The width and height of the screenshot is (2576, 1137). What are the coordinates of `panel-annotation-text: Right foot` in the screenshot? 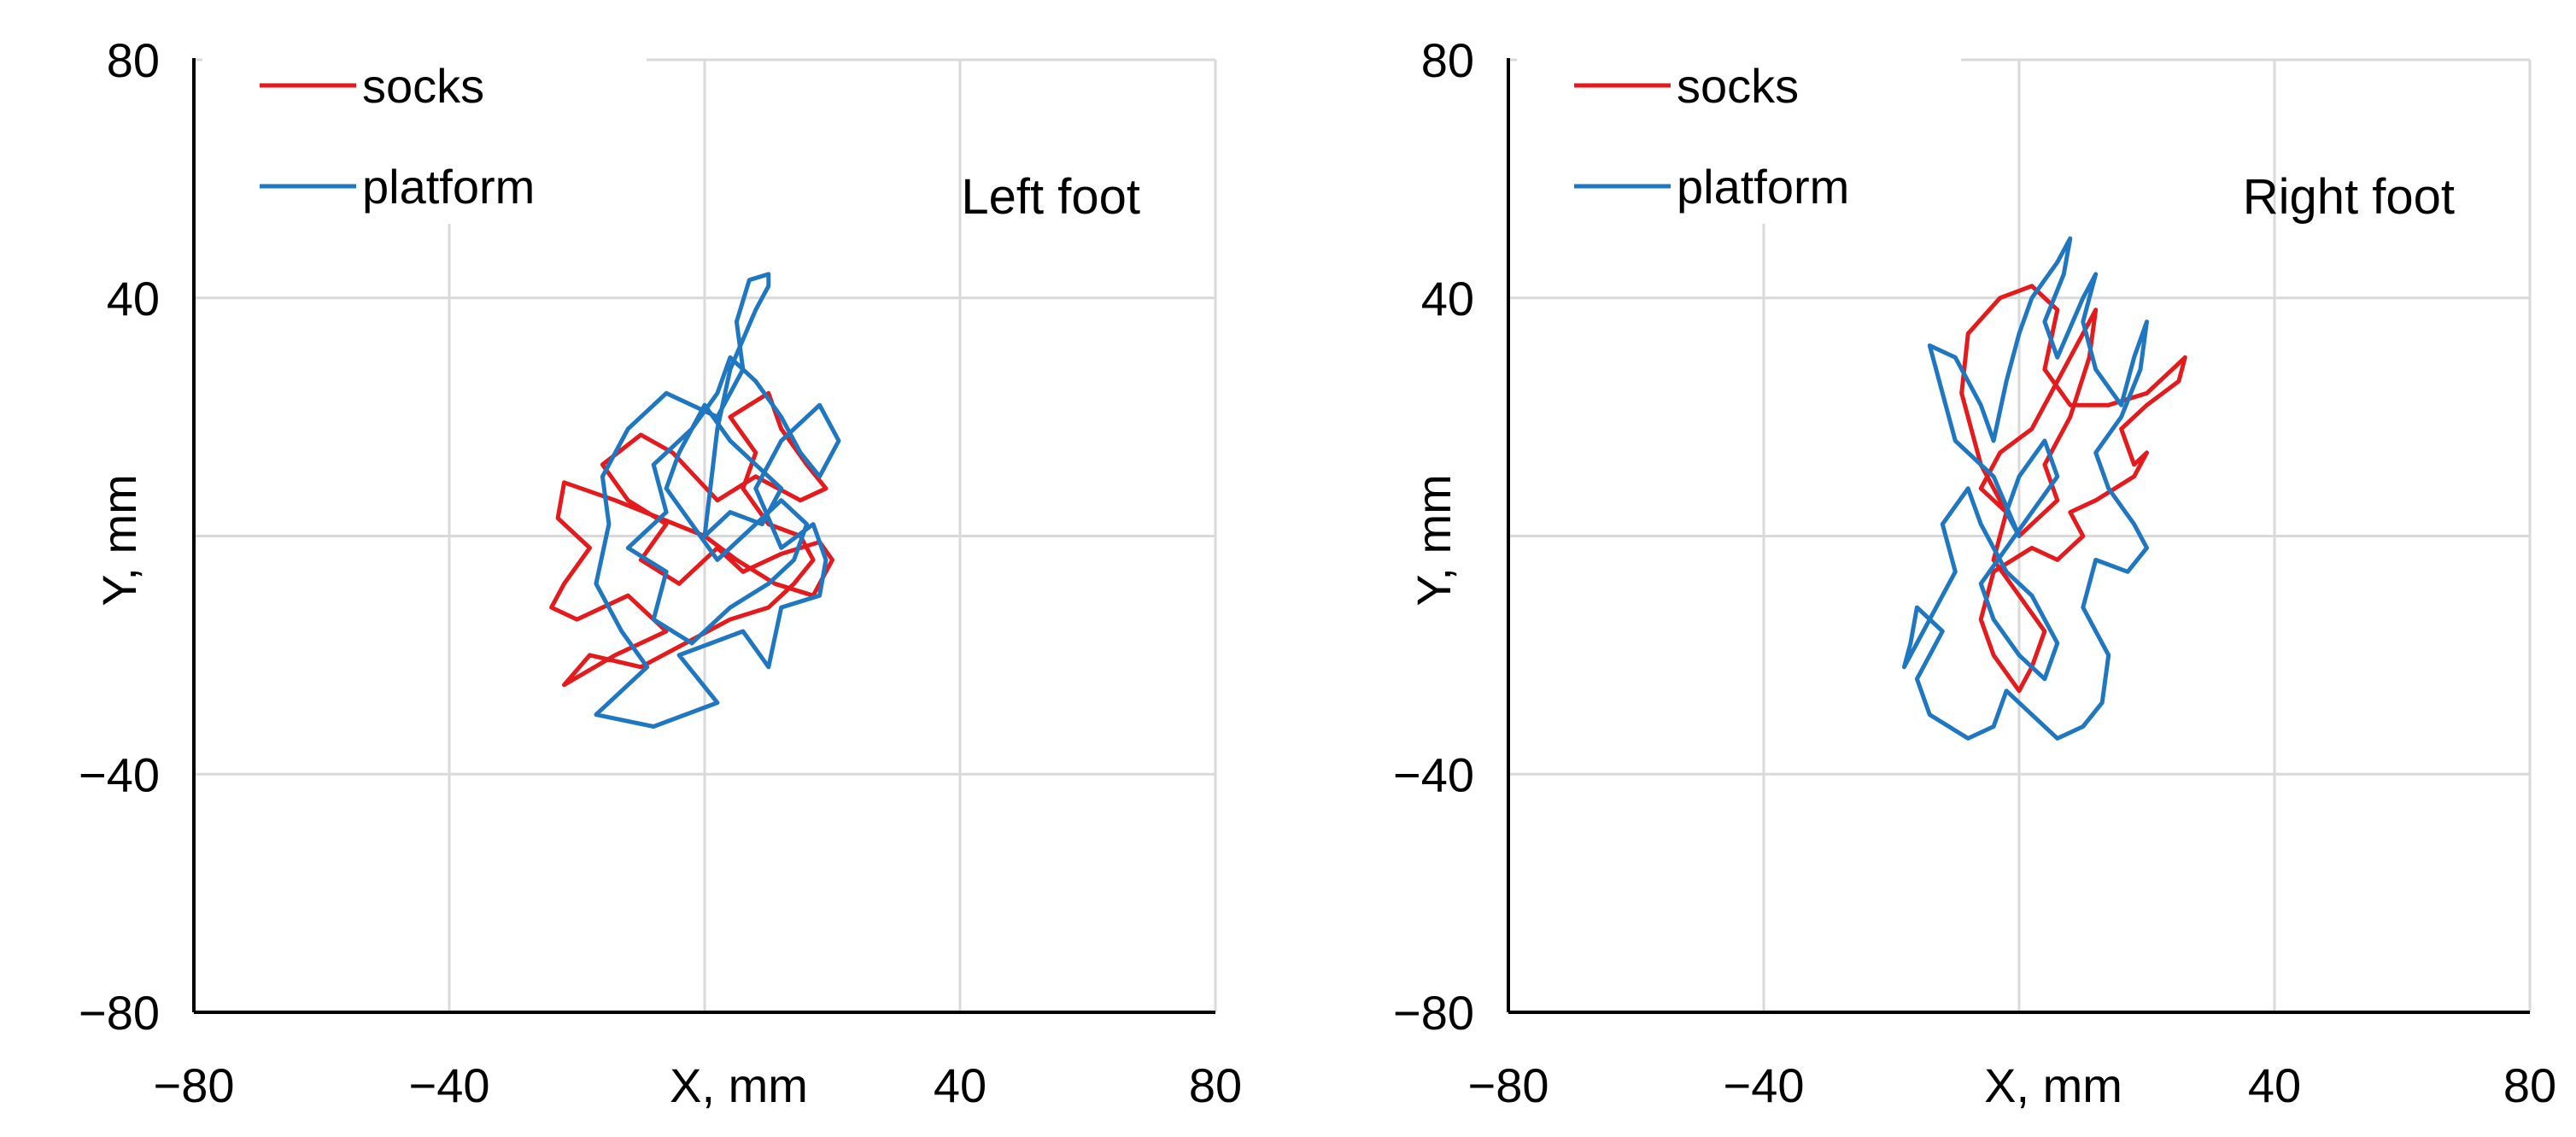 It's located at (2349, 197).